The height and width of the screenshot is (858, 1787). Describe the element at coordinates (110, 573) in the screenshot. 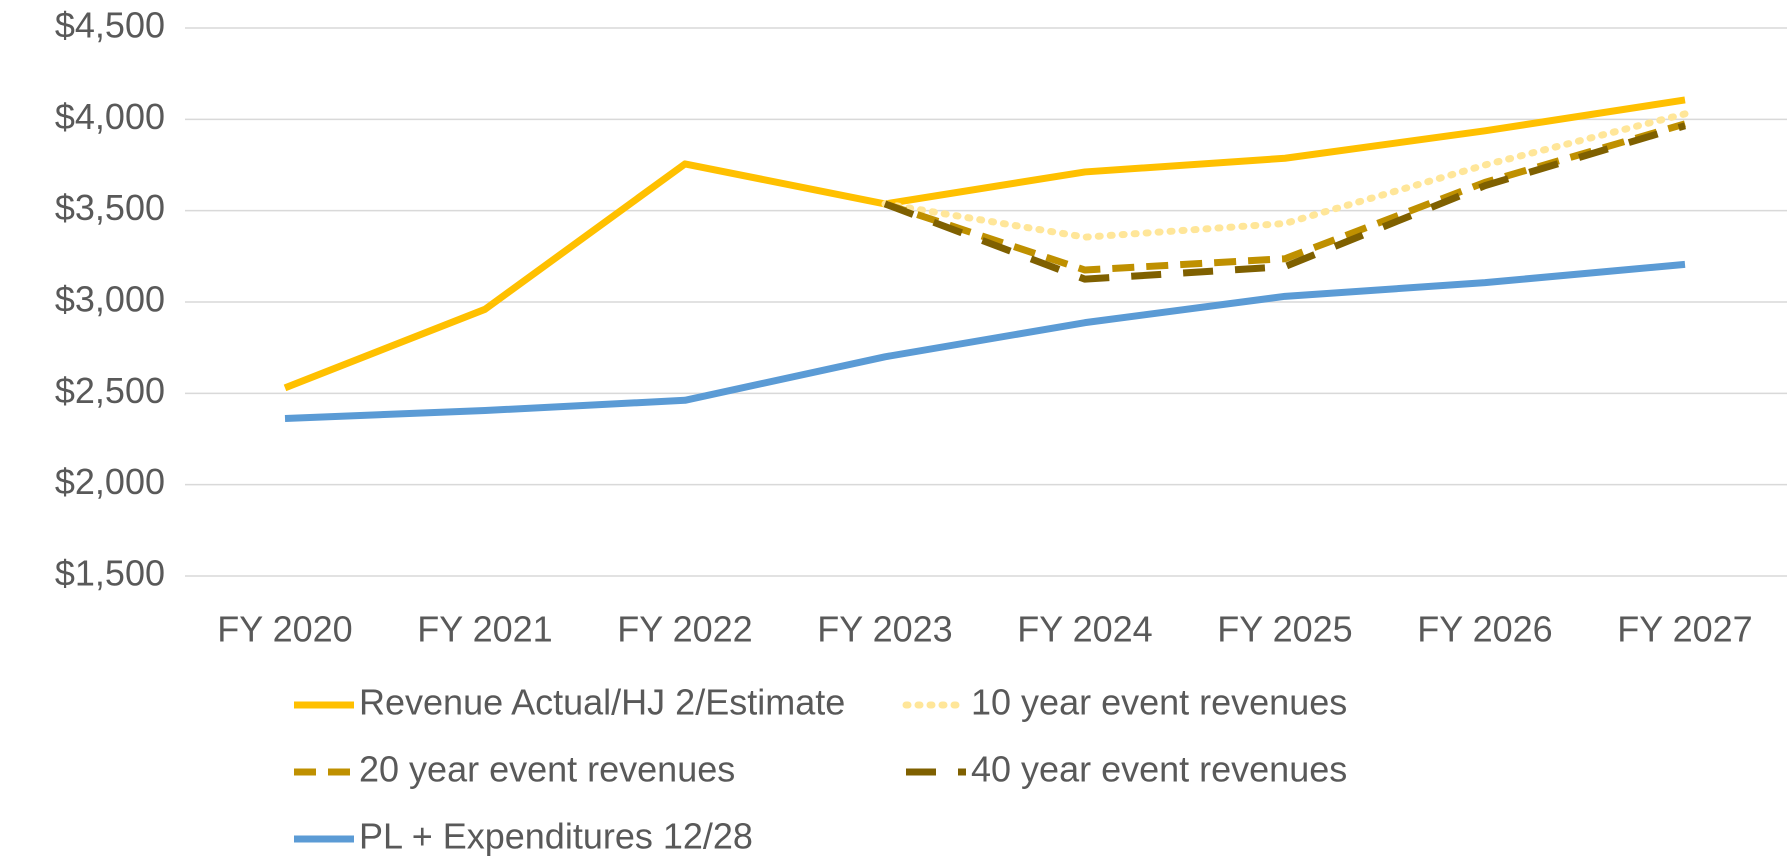

I see `y-tick-label: $1,500` at that location.